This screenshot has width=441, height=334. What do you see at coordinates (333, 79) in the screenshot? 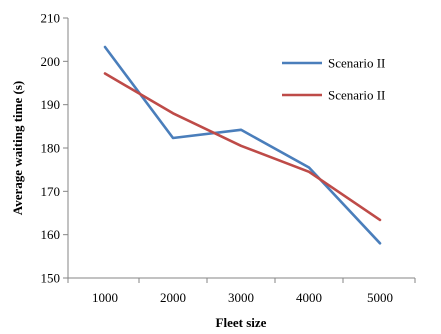
I see `legend: Scenario II Scenario II` at bounding box center [333, 79].